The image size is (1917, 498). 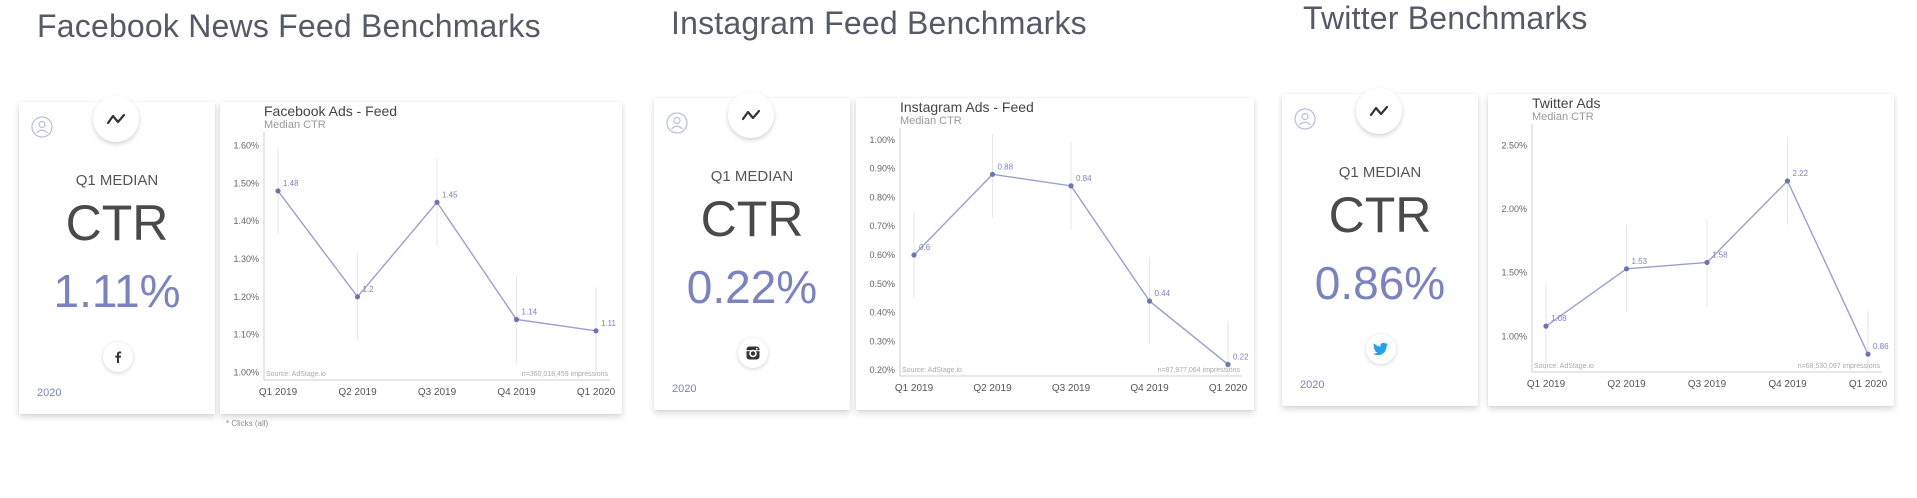 I want to click on y-tick-label: 0.80%, so click(x=882, y=197).